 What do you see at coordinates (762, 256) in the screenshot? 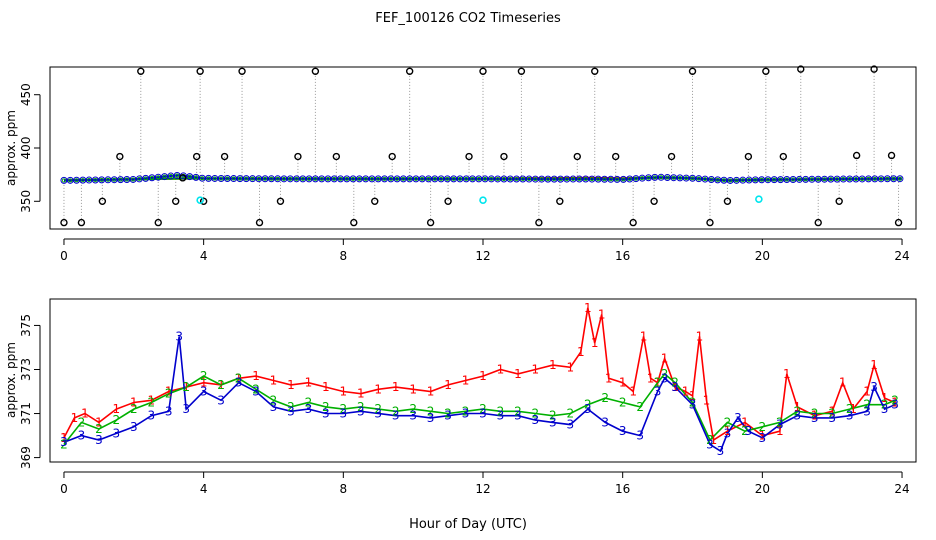
I see `top-x-tick-label: 20` at bounding box center [762, 256].